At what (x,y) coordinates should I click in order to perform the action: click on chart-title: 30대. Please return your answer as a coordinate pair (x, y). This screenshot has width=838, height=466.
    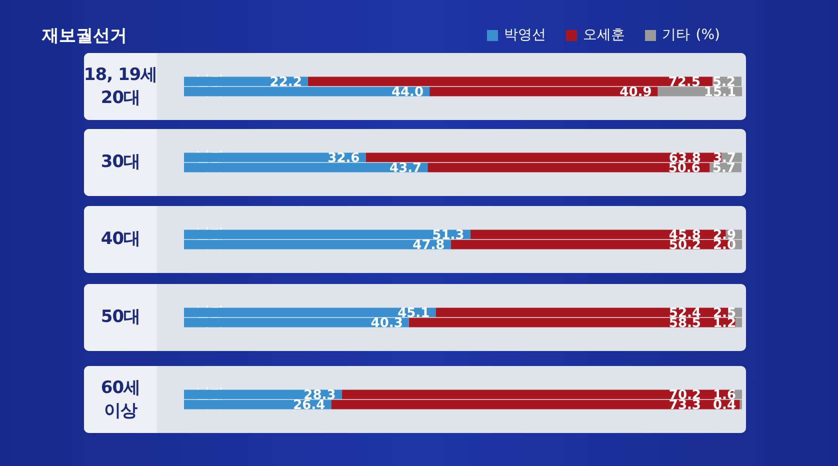
    Looking at the image, I should click on (120, 162).